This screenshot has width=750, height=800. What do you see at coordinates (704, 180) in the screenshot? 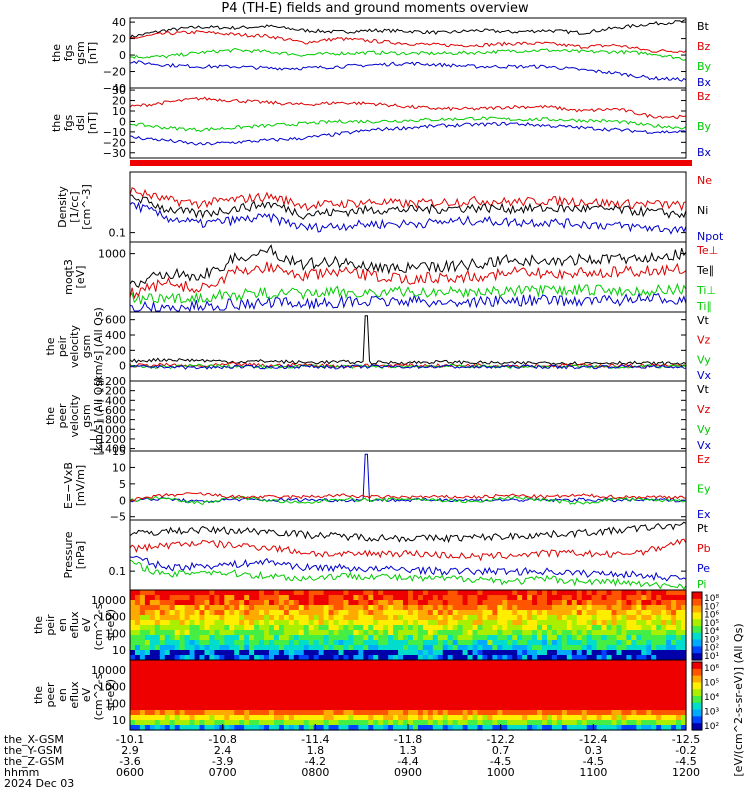
I see `legend-entry: Ne` at bounding box center [704, 180].